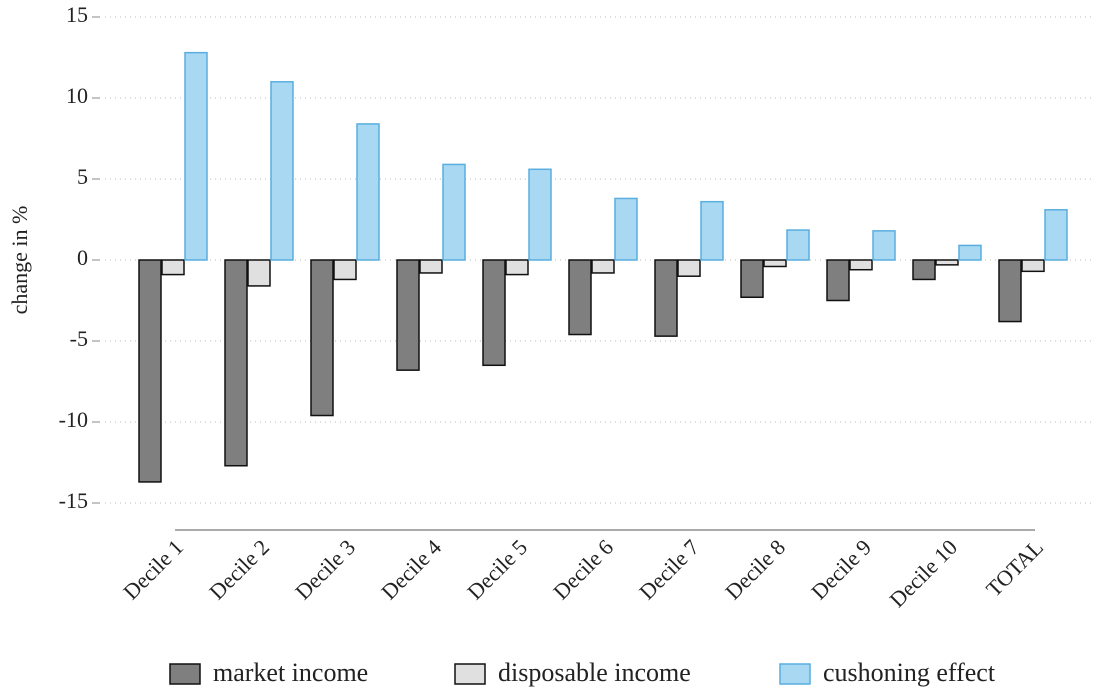 The width and height of the screenshot is (1097, 694). I want to click on x-tick-label: Decile 8, so click(755, 569).